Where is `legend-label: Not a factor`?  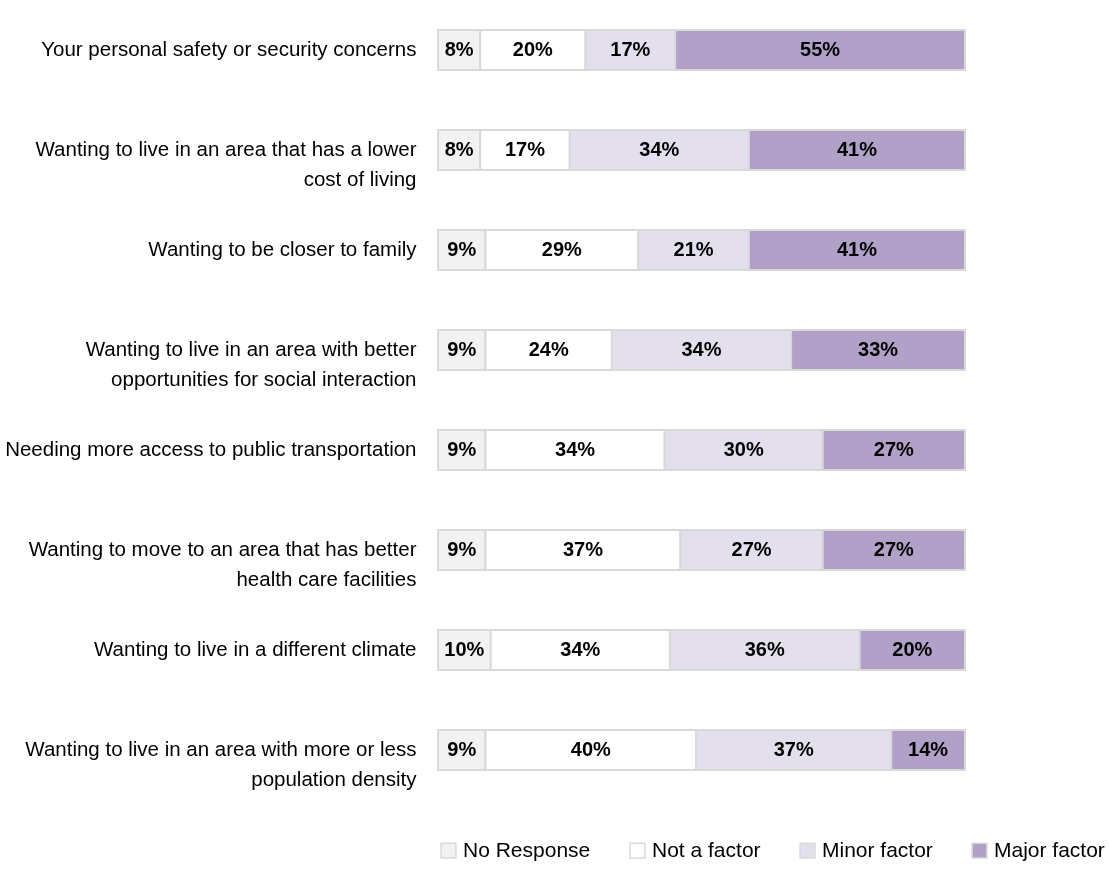 legend-label: Not a factor is located at coordinates (706, 849).